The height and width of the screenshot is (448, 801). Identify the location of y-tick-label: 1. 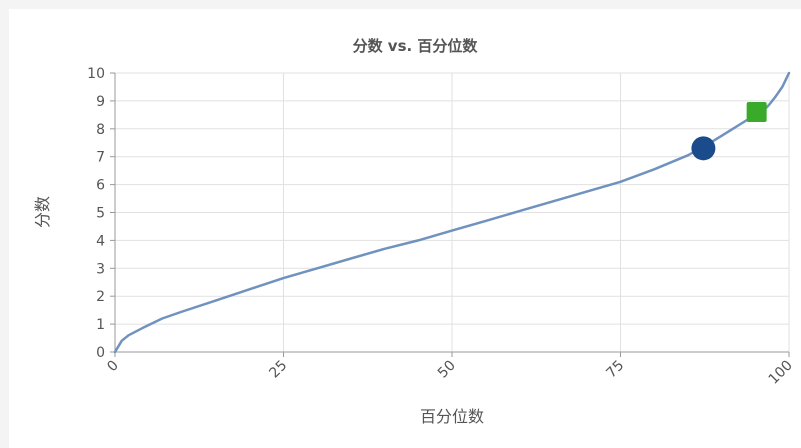
(100, 325).